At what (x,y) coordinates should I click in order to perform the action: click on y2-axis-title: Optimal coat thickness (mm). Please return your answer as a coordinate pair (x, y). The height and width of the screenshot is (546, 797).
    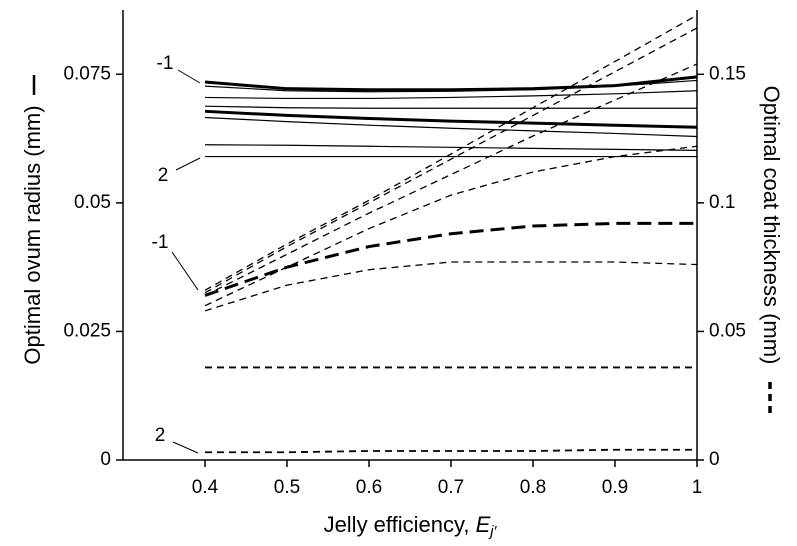
    Looking at the image, I should click on (771, 225).